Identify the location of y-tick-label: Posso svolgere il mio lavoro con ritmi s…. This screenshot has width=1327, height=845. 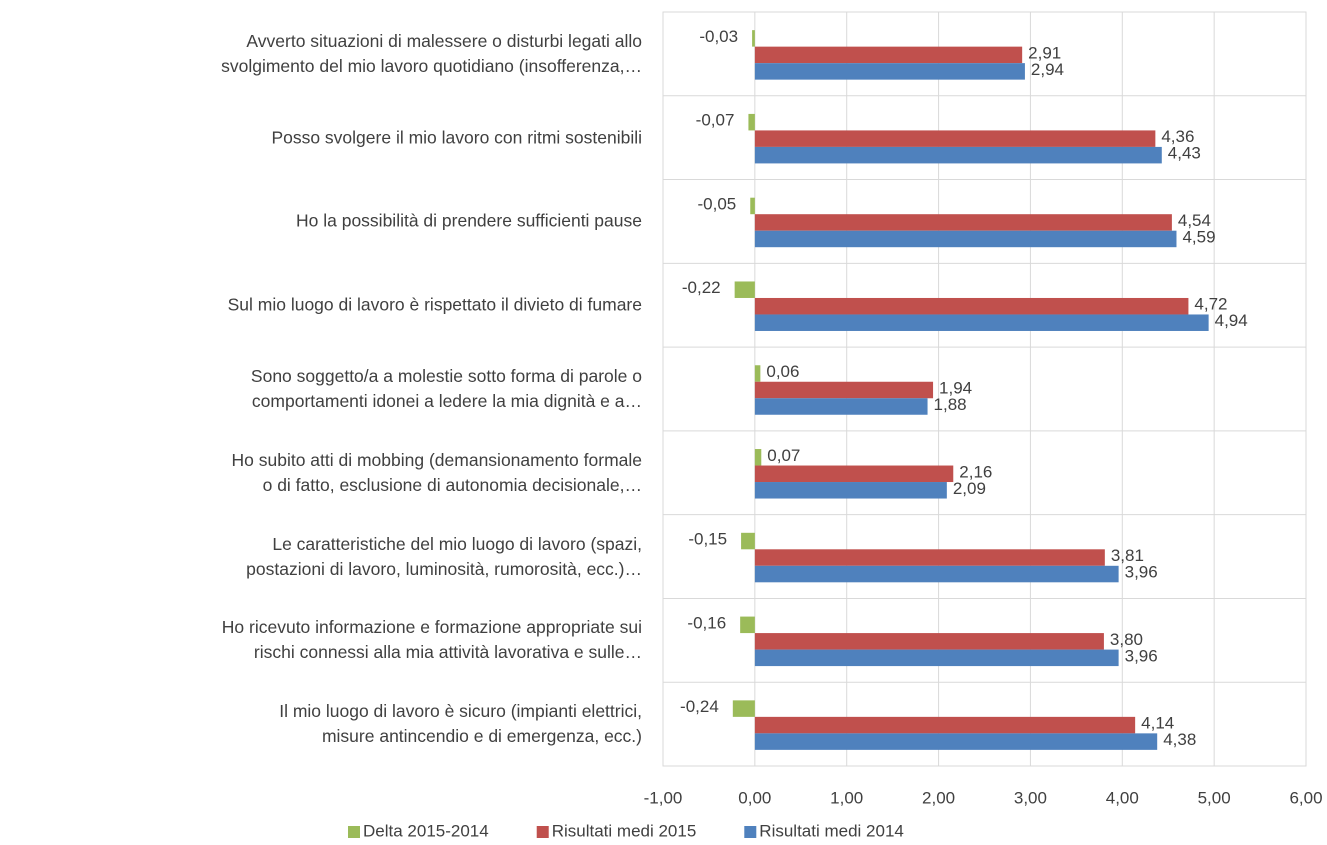
(456, 137).